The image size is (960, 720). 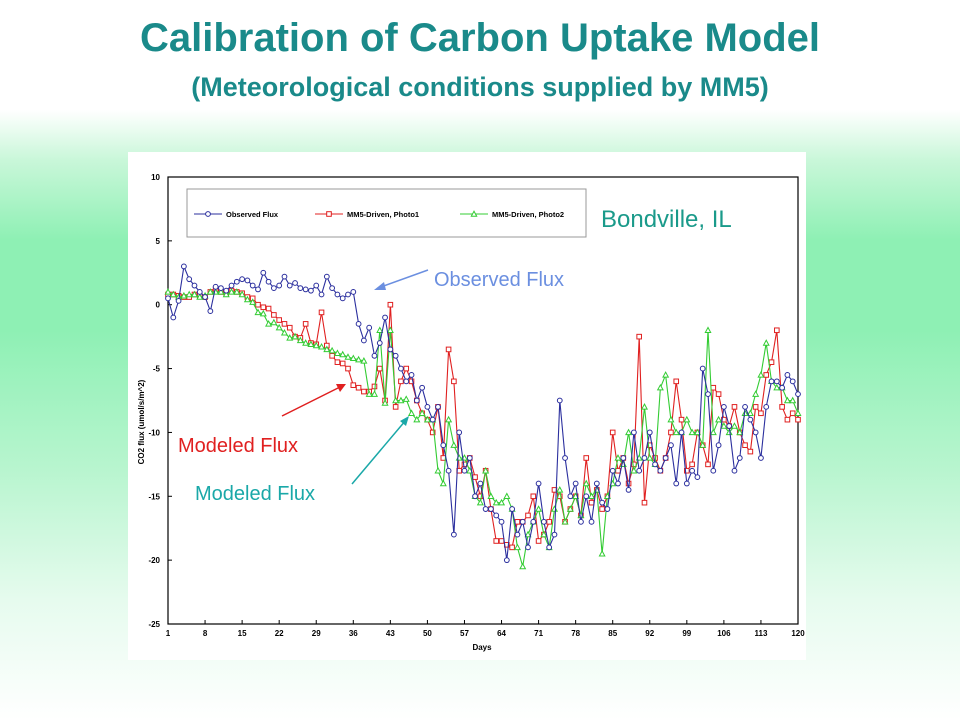 I want to click on x-tick-label: 99, so click(x=686, y=633).